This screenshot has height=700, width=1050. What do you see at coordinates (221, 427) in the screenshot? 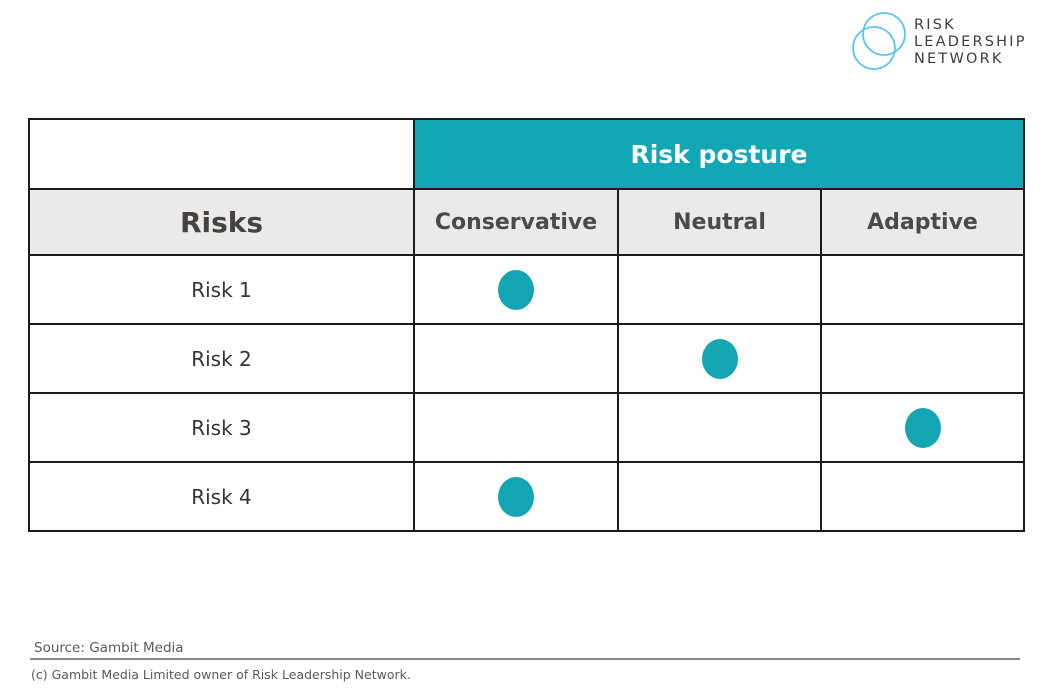
I see `risk-label: Risk 3` at bounding box center [221, 427].